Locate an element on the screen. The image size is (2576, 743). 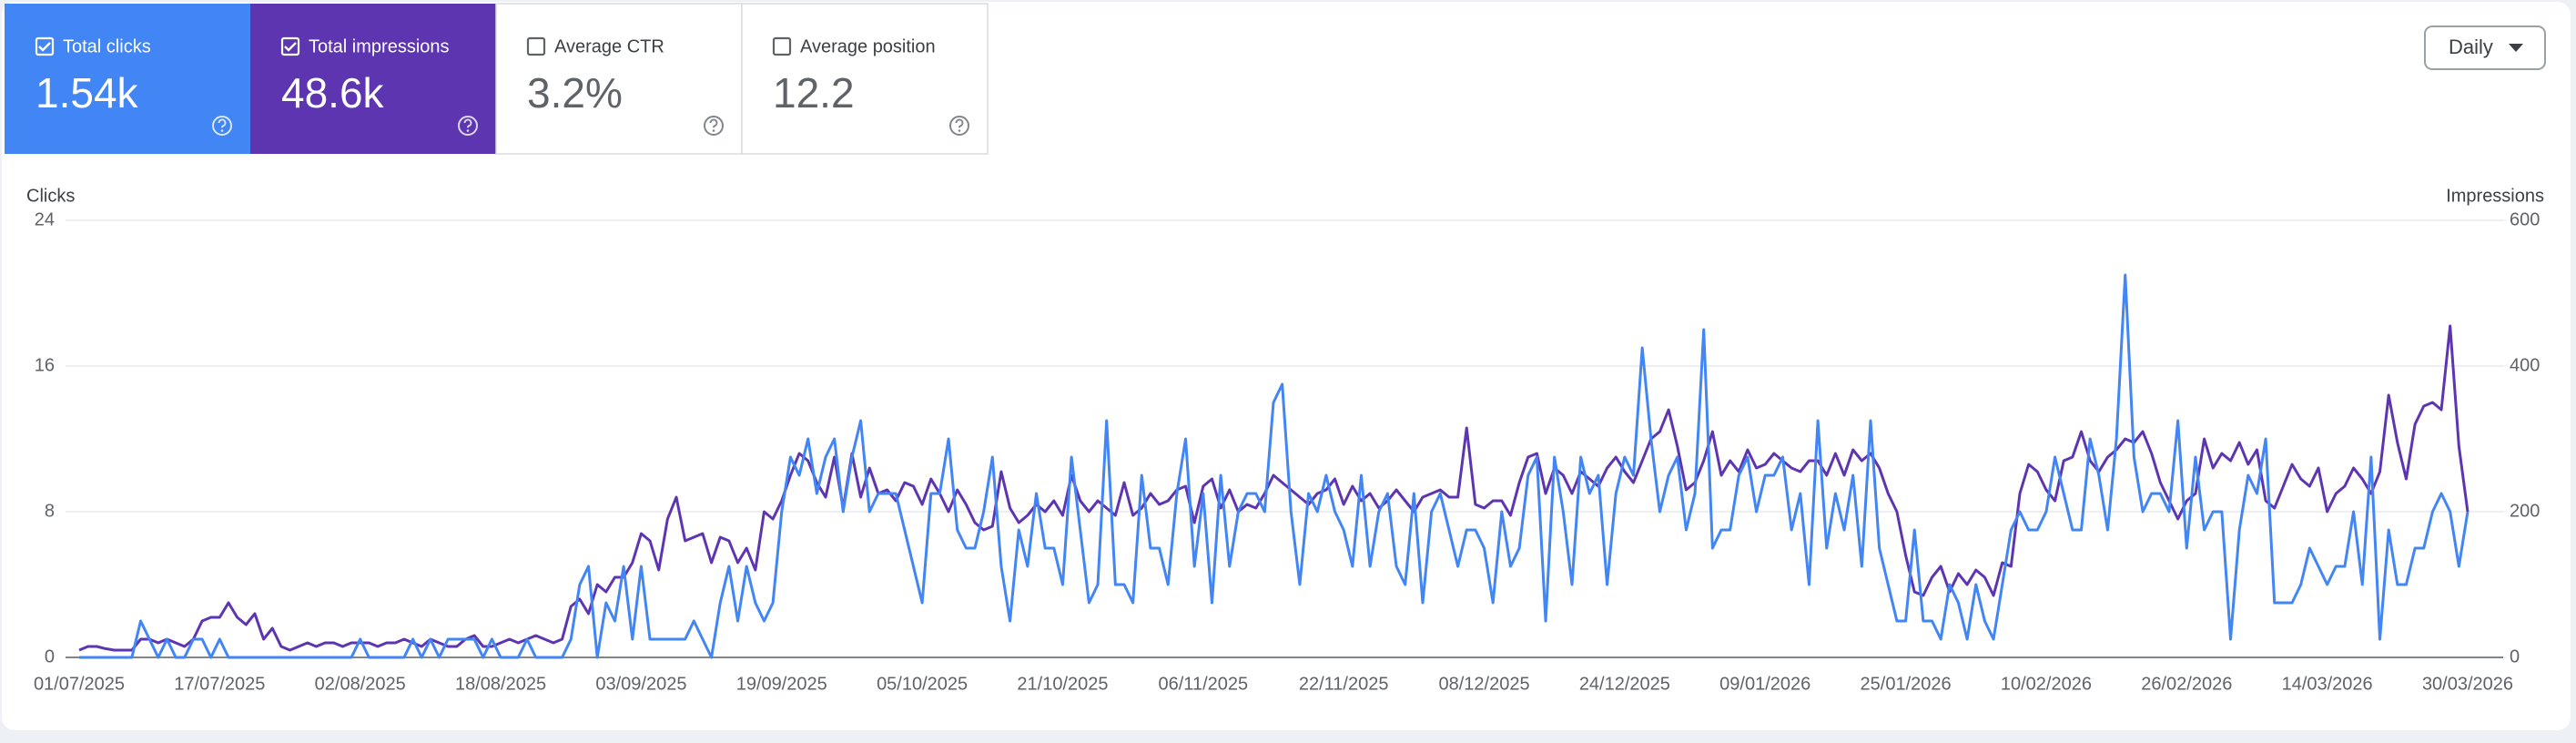
x-tick-label: 24/12/2025 is located at coordinates (1624, 684).